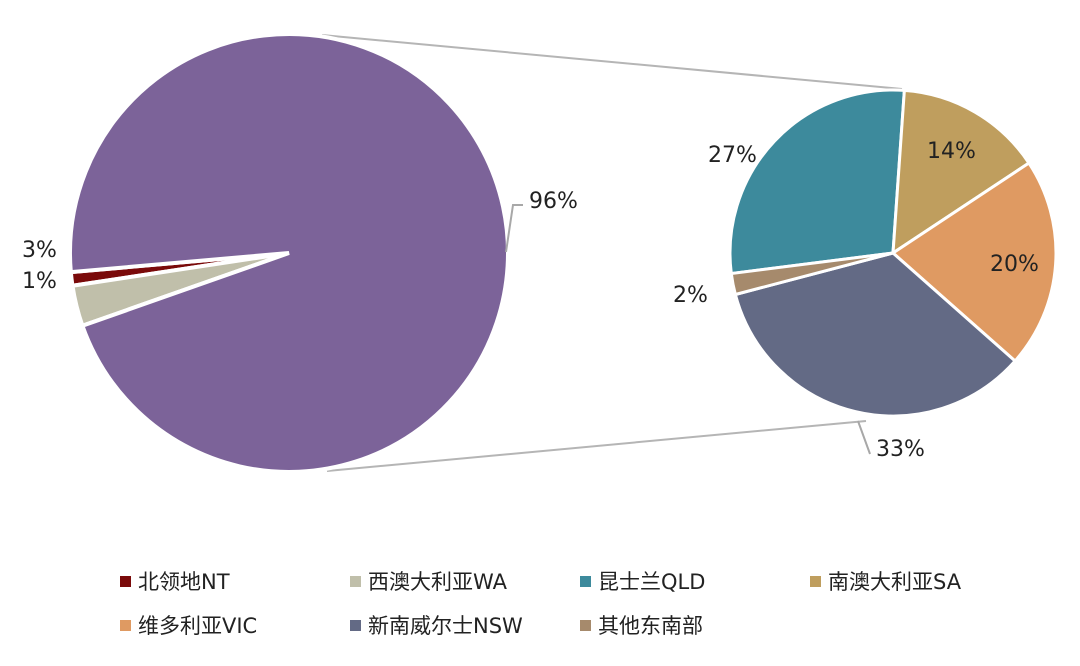 The height and width of the screenshot is (666, 1080). I want to click on legend-label: 维多利亚VIC, so click(198, 626).